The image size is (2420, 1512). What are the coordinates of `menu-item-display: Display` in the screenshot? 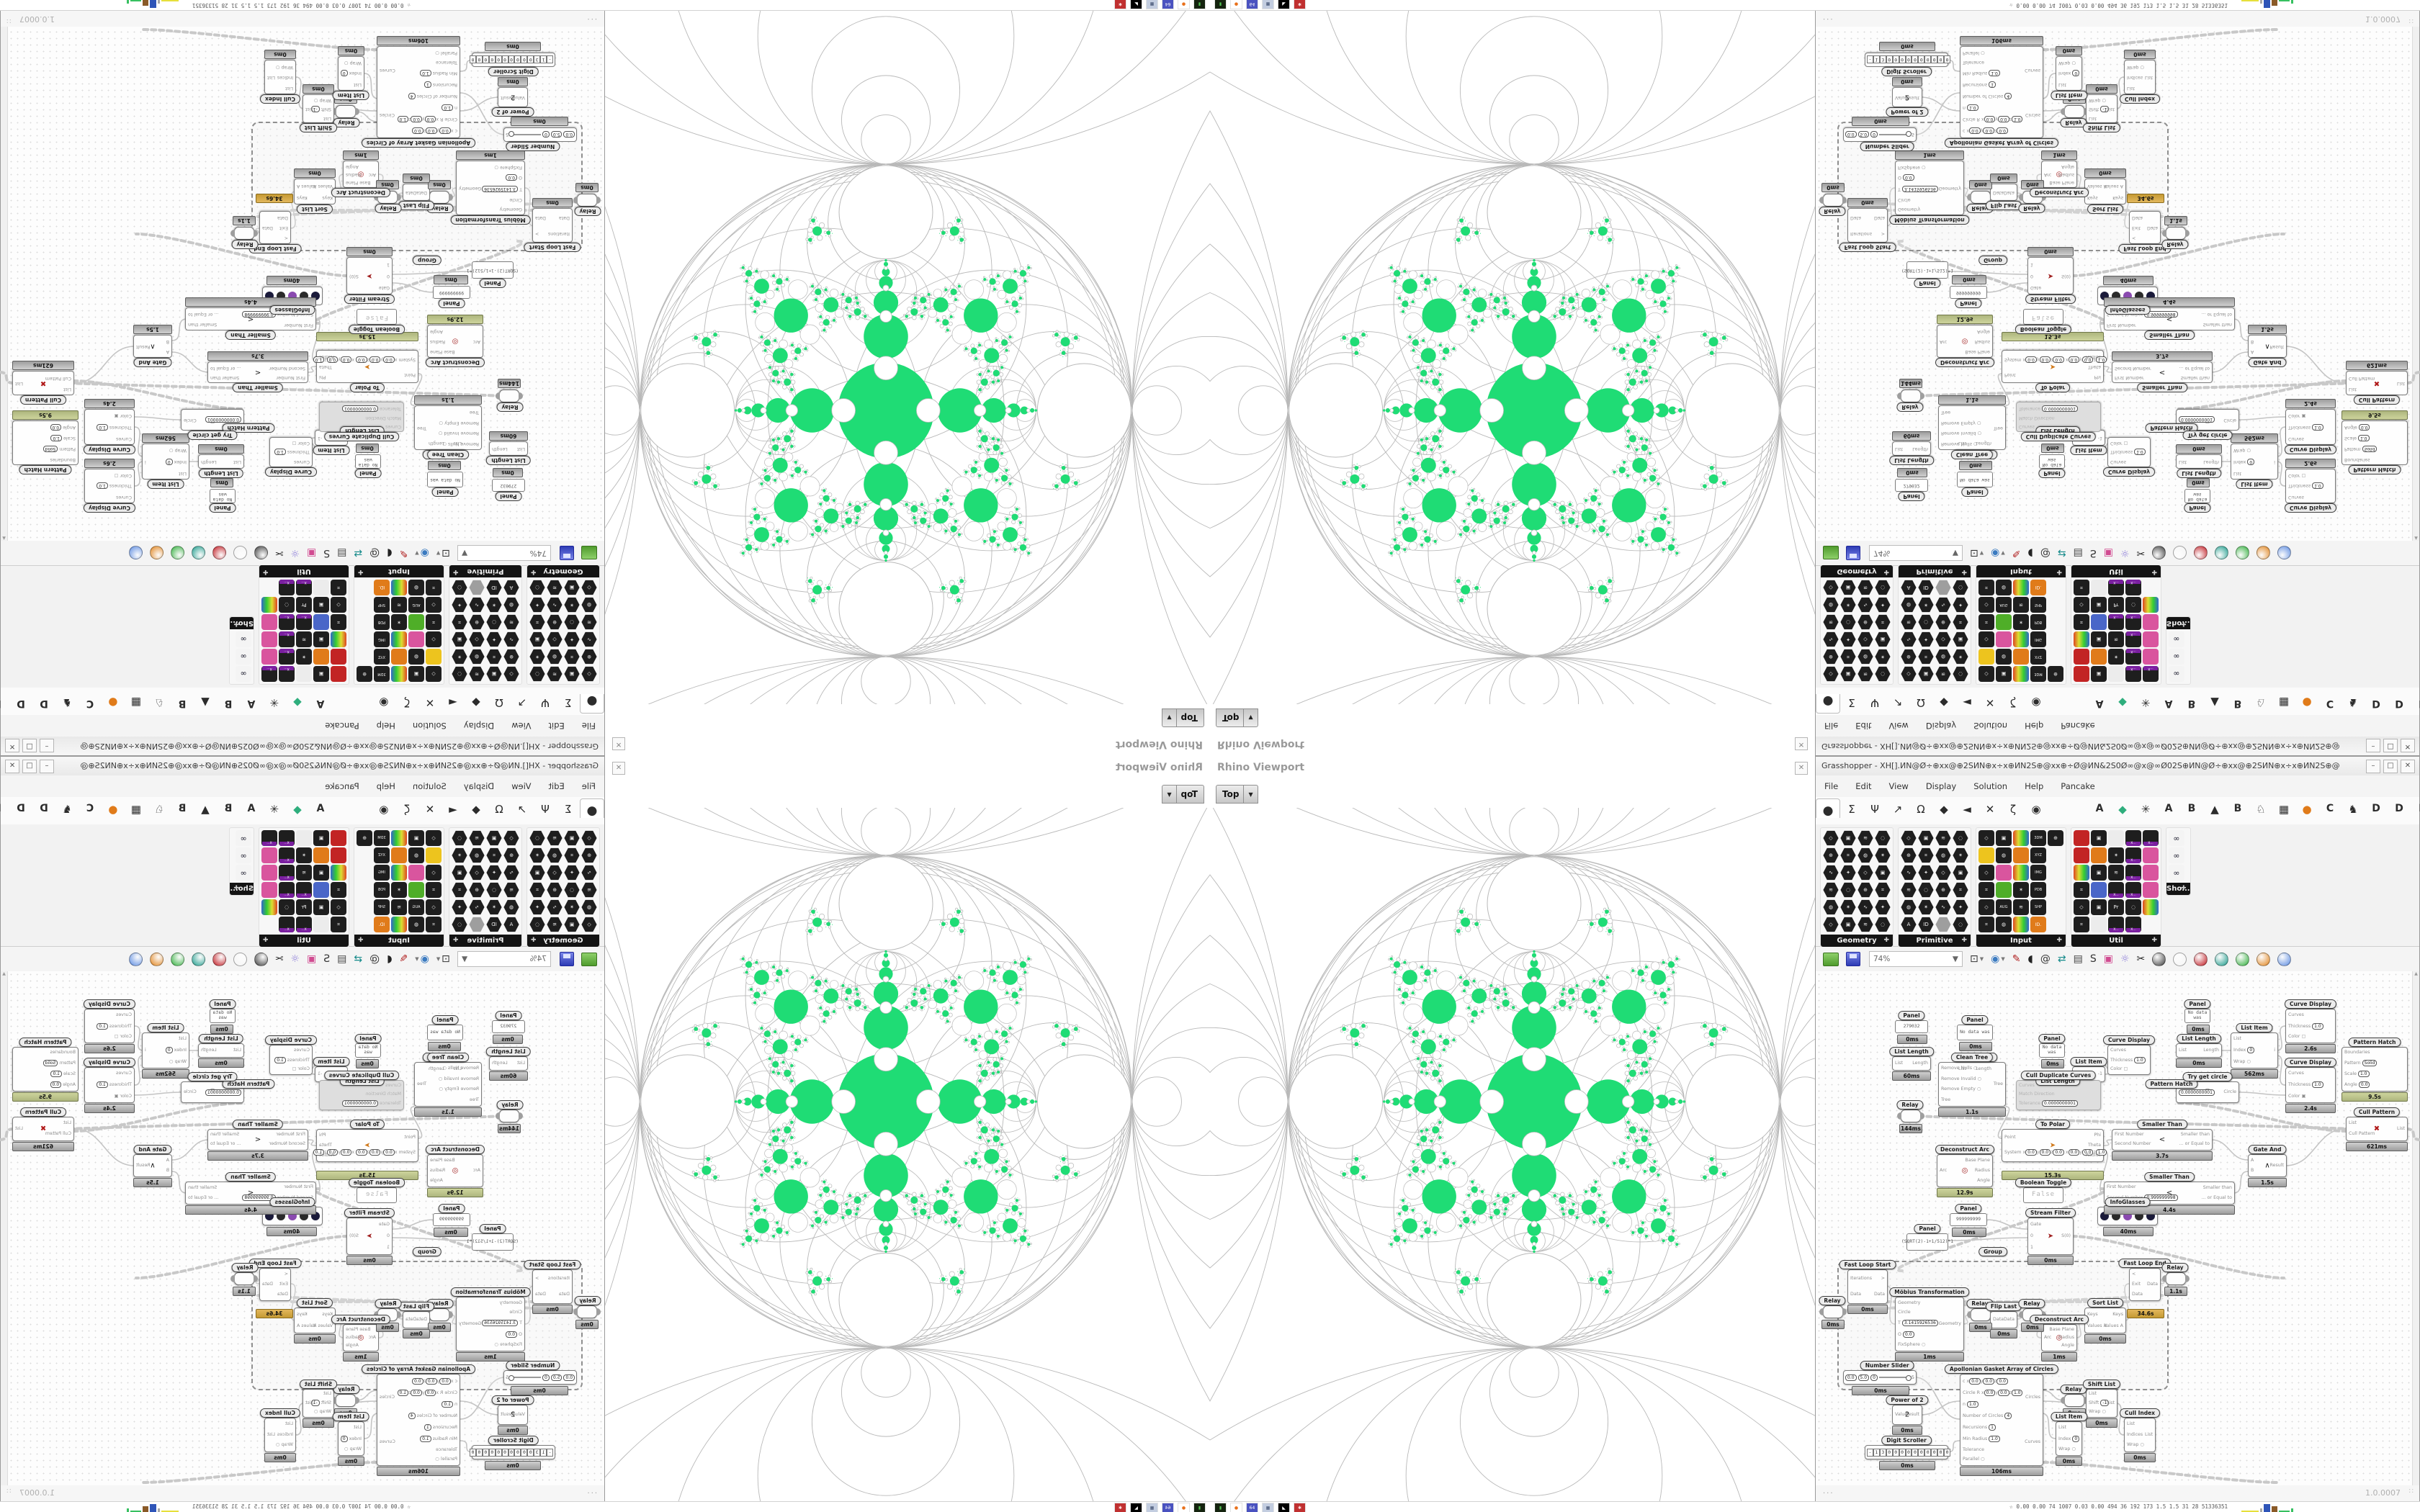 It's located at (1941, 786).